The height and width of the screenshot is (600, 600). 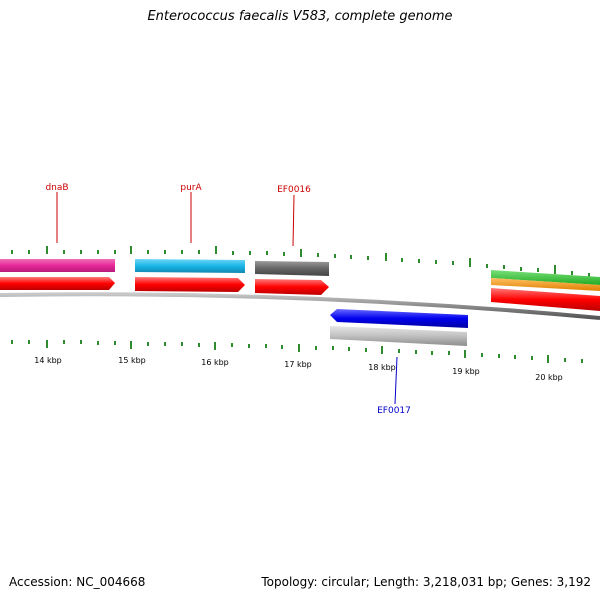 I want to click on right-cds-bar, so click(x=545, y=299).